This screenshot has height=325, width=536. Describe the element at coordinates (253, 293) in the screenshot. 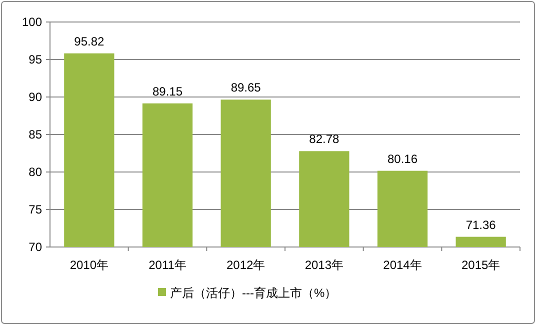

I see `legend-label: 产后（活仔）---育成上市（%）` at that location.